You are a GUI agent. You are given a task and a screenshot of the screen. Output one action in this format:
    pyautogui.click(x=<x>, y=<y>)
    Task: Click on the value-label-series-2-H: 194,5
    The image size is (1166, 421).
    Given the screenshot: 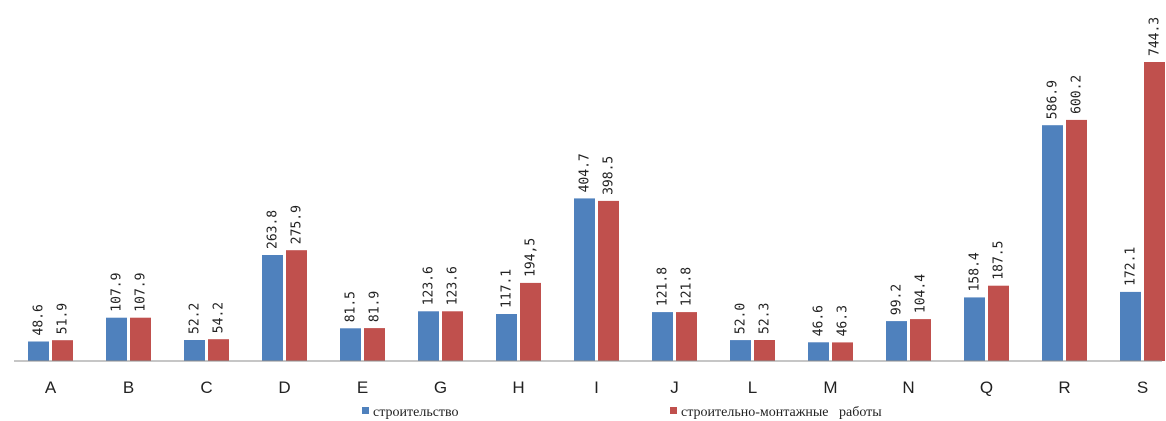 What is the action you would take?
    pyautogui.click(x=531, y=257)
    